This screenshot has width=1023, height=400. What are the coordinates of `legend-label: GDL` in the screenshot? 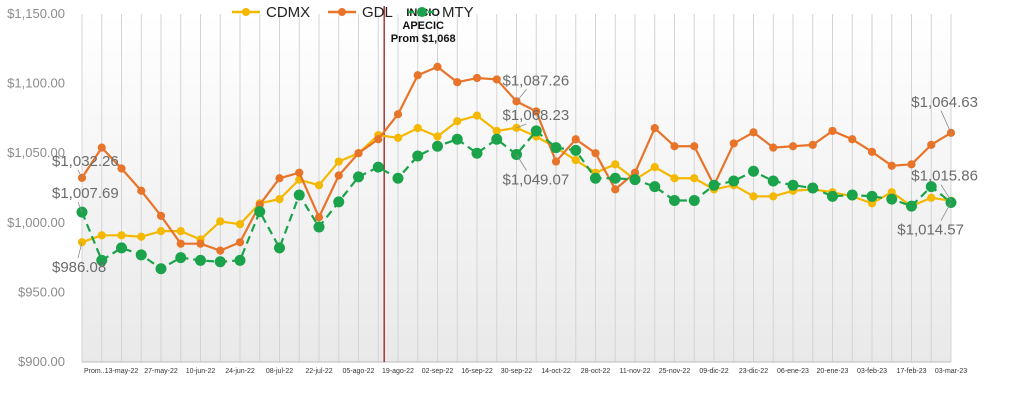 It's located at (377, 12).